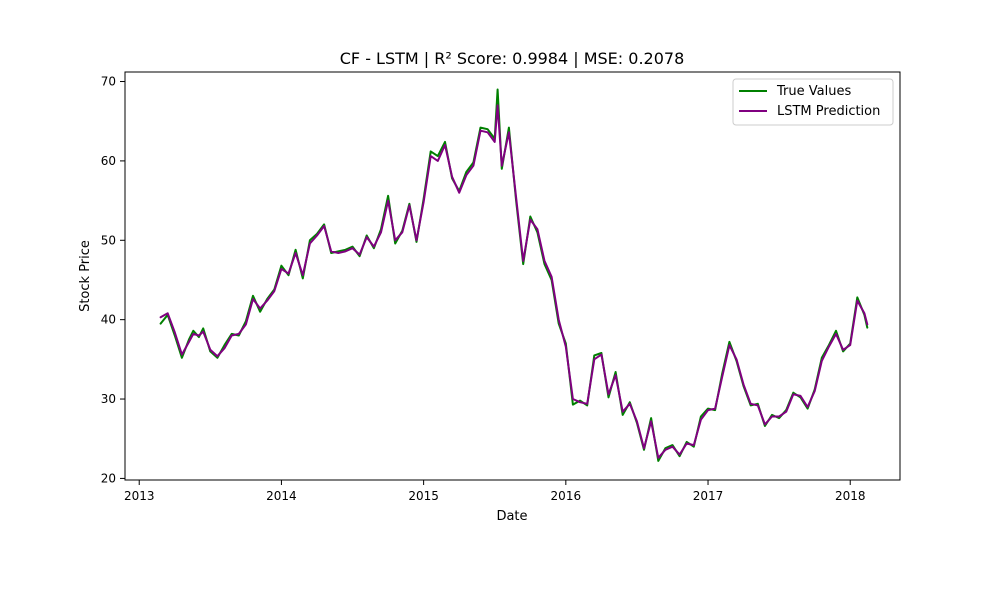 Image resolution: width=1000 pixels, height=600 pixels. Describe the element at coordinates (423, 496) in the screenshot. I see `x-tick-label: 2015` at that location.